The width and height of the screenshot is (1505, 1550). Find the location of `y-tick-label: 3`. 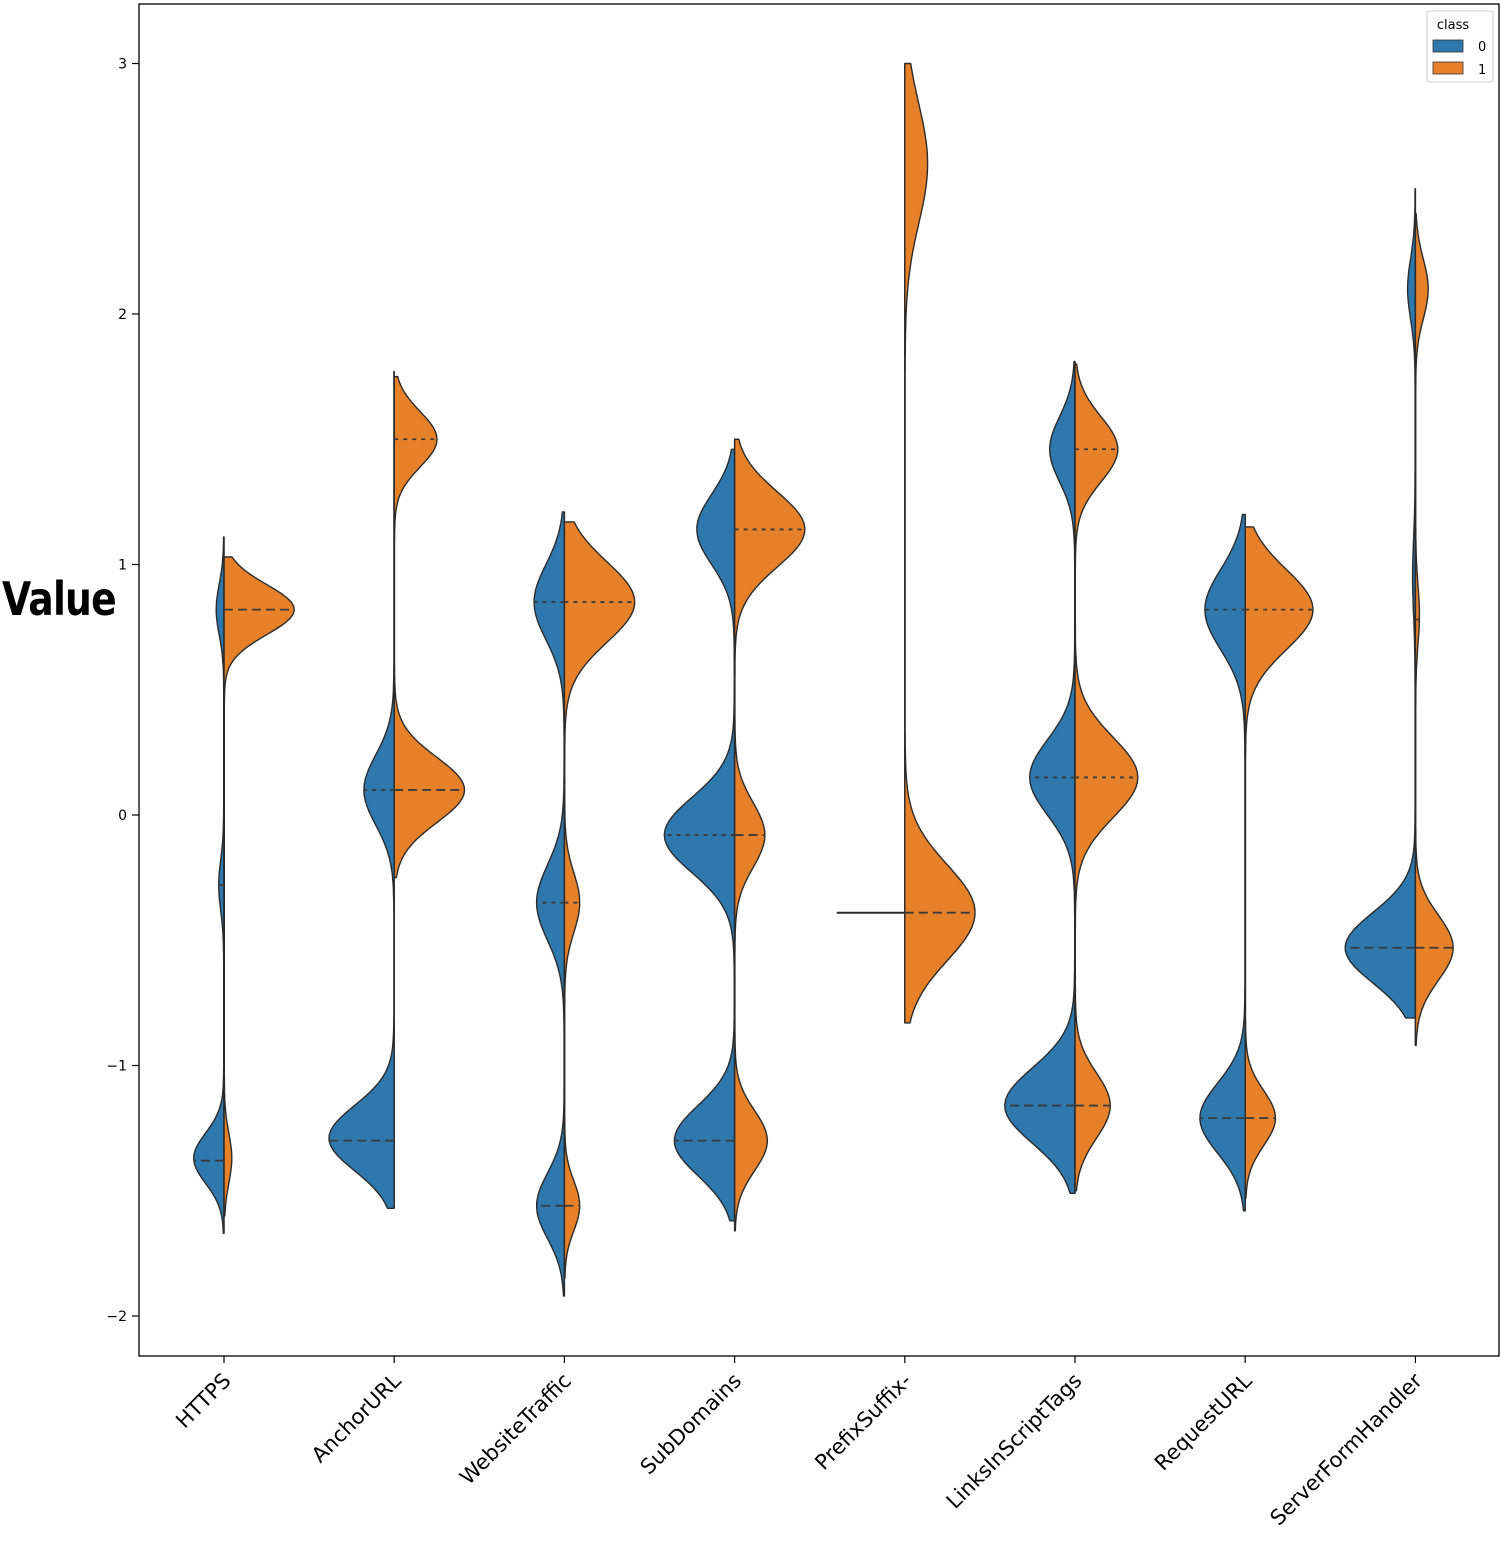

y-tick-label: 3 is located at coordinates (122, 65).